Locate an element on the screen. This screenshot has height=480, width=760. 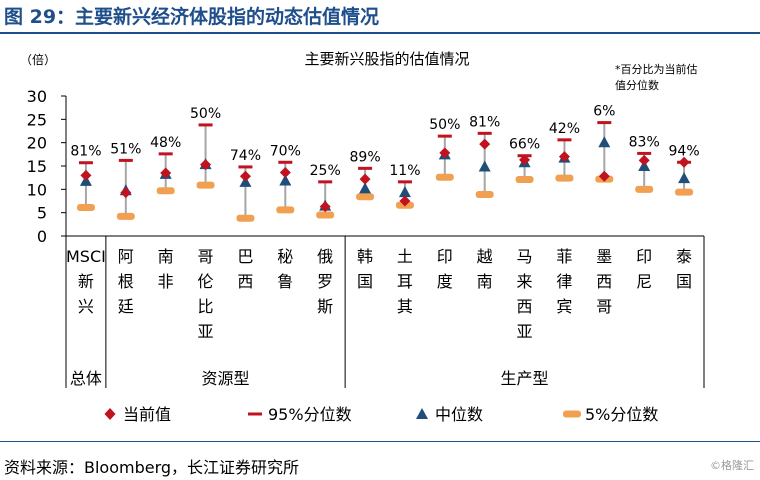
x-category-label: 斯 is located at coordinates (325, 306).